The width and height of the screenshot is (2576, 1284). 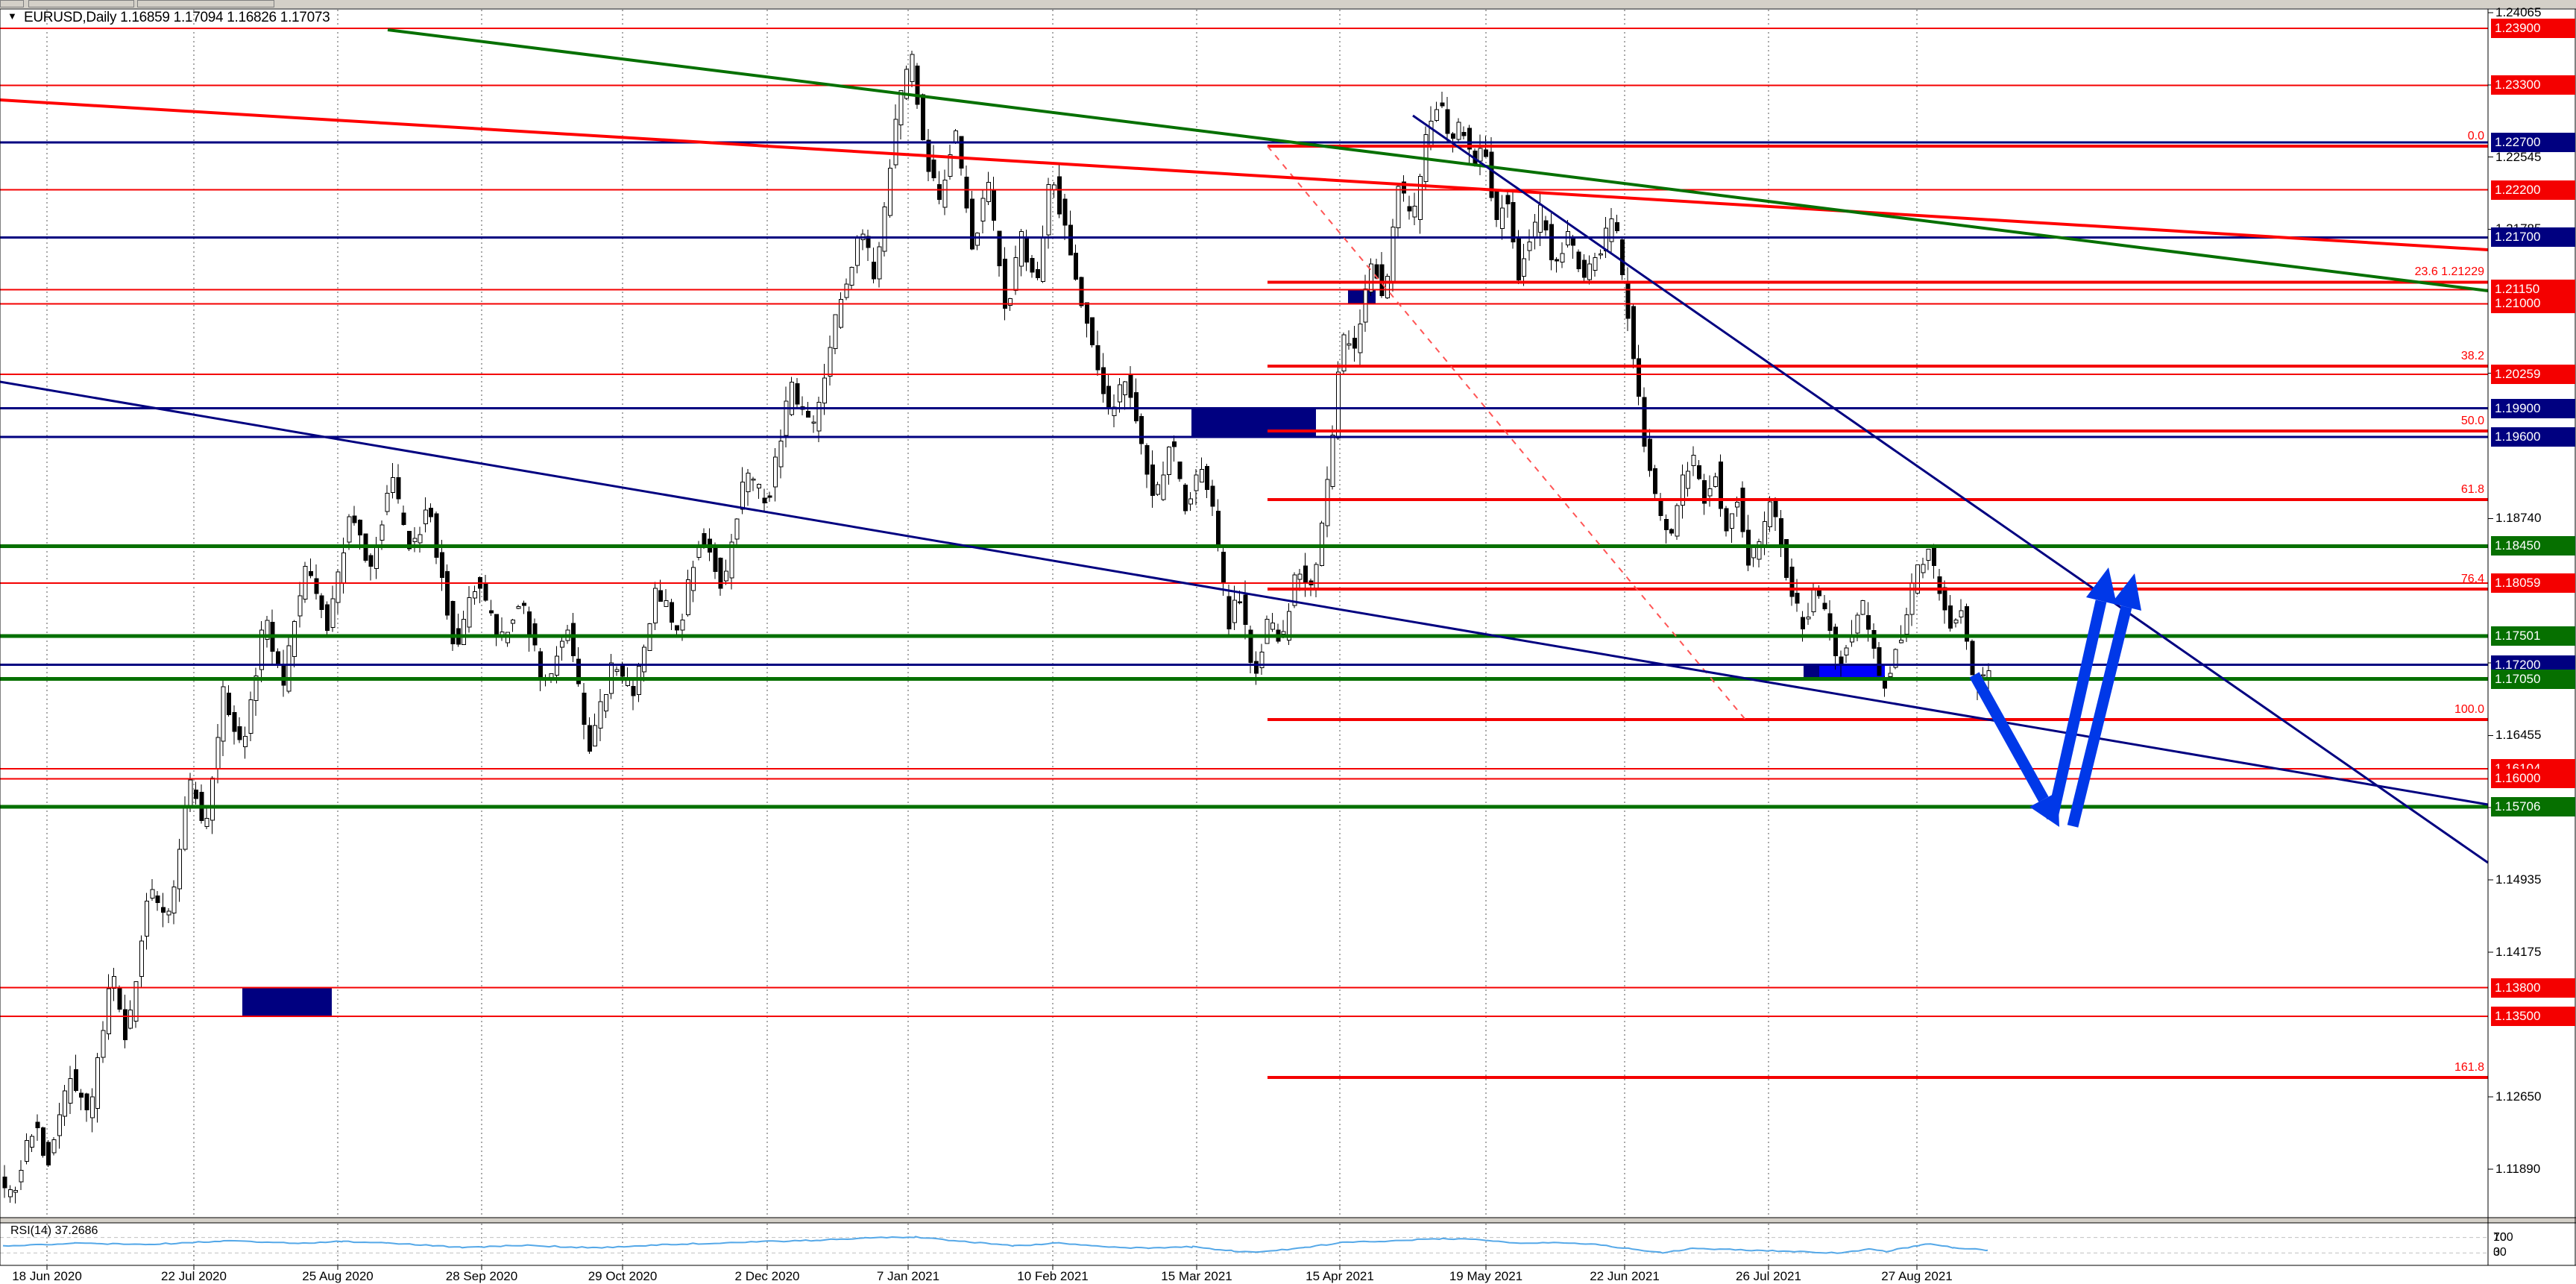 I want to click on date-label: 7 Jan 2021, so click(x=908, y=1276).